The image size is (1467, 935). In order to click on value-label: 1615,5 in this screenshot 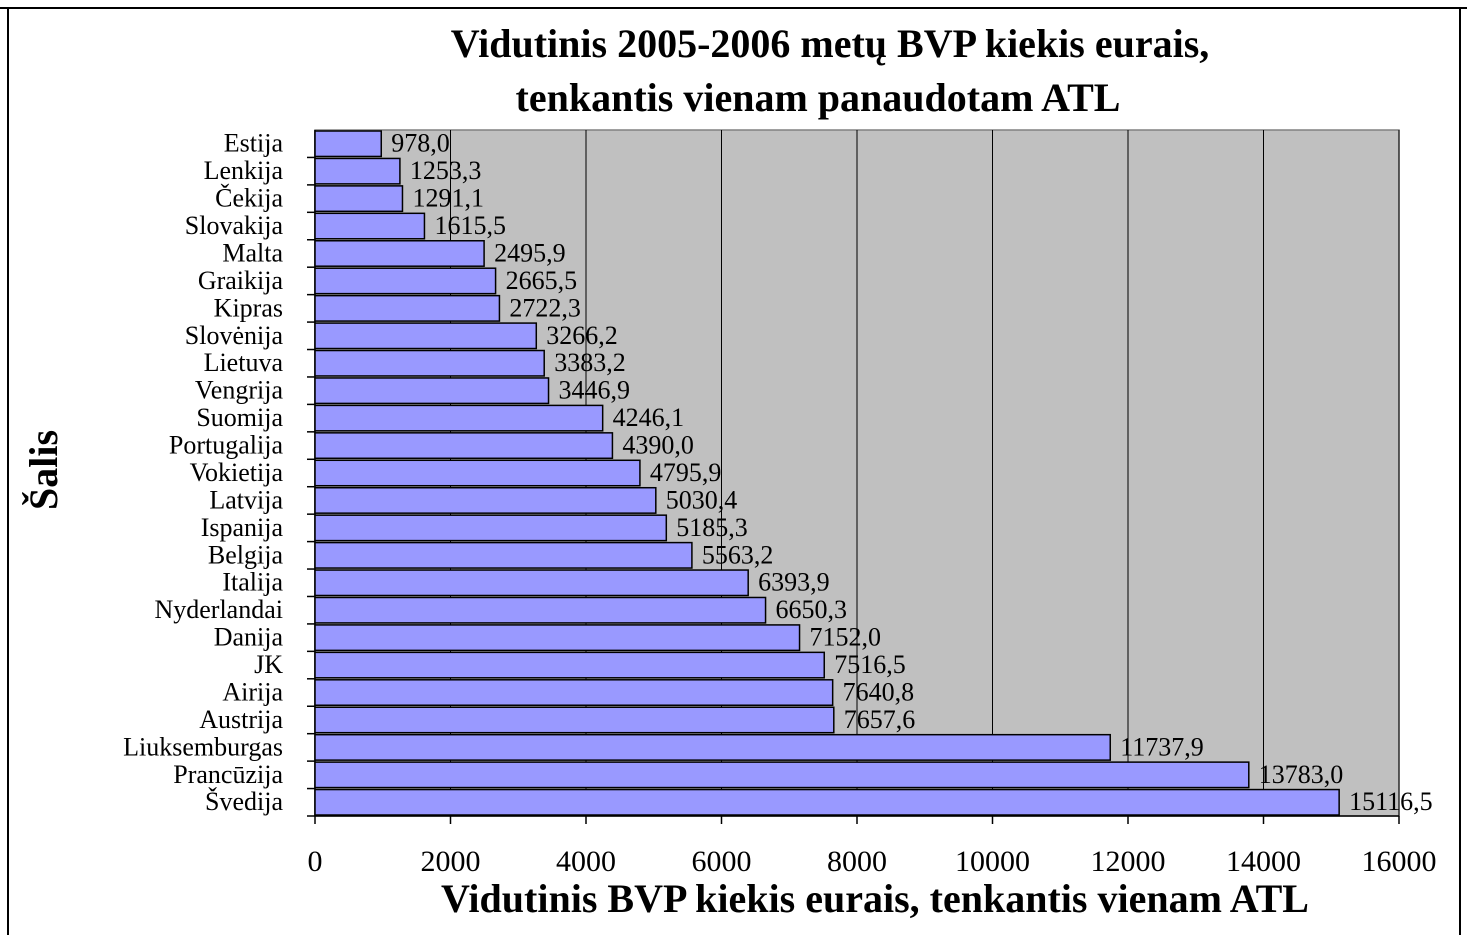, I will do `click(470, 225)`.